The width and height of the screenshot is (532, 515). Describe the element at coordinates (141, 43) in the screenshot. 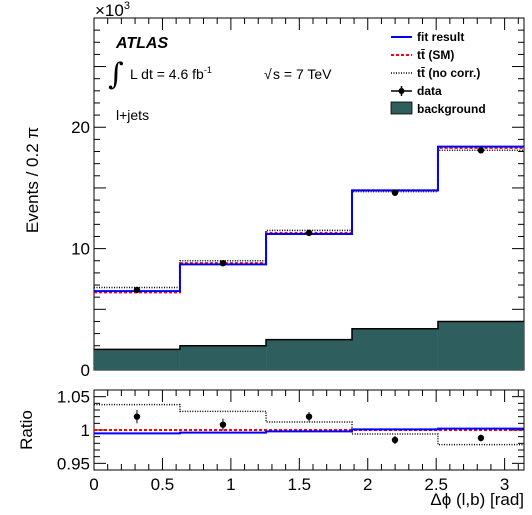

I see `atlas-label: ATLAS` at that location.